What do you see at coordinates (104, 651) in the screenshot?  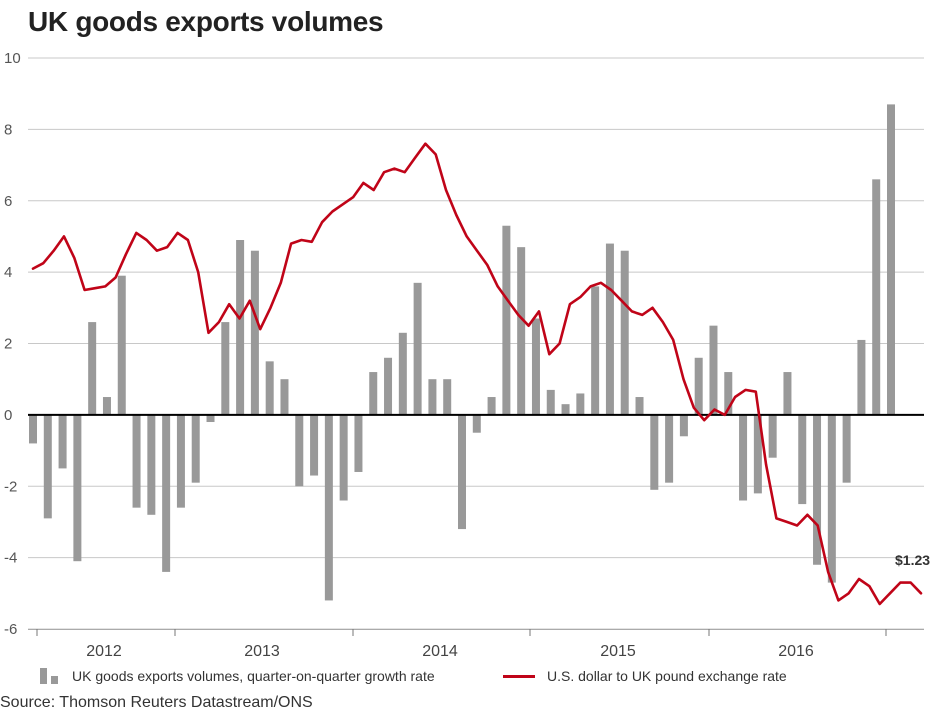 I see `x-tick-label: 2012` at bounding box center [104, 651].